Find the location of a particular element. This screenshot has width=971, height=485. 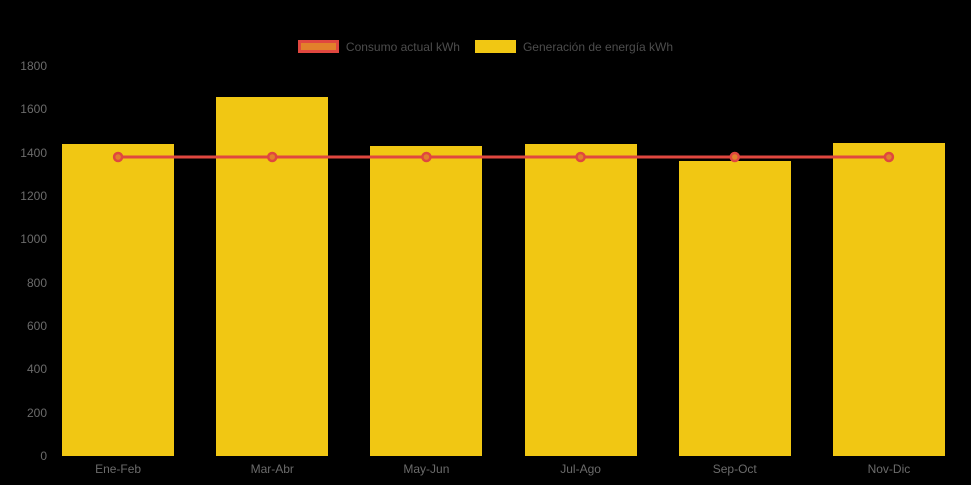

legend-item: Generación de energía kWh is located at coordinates (574, 46).